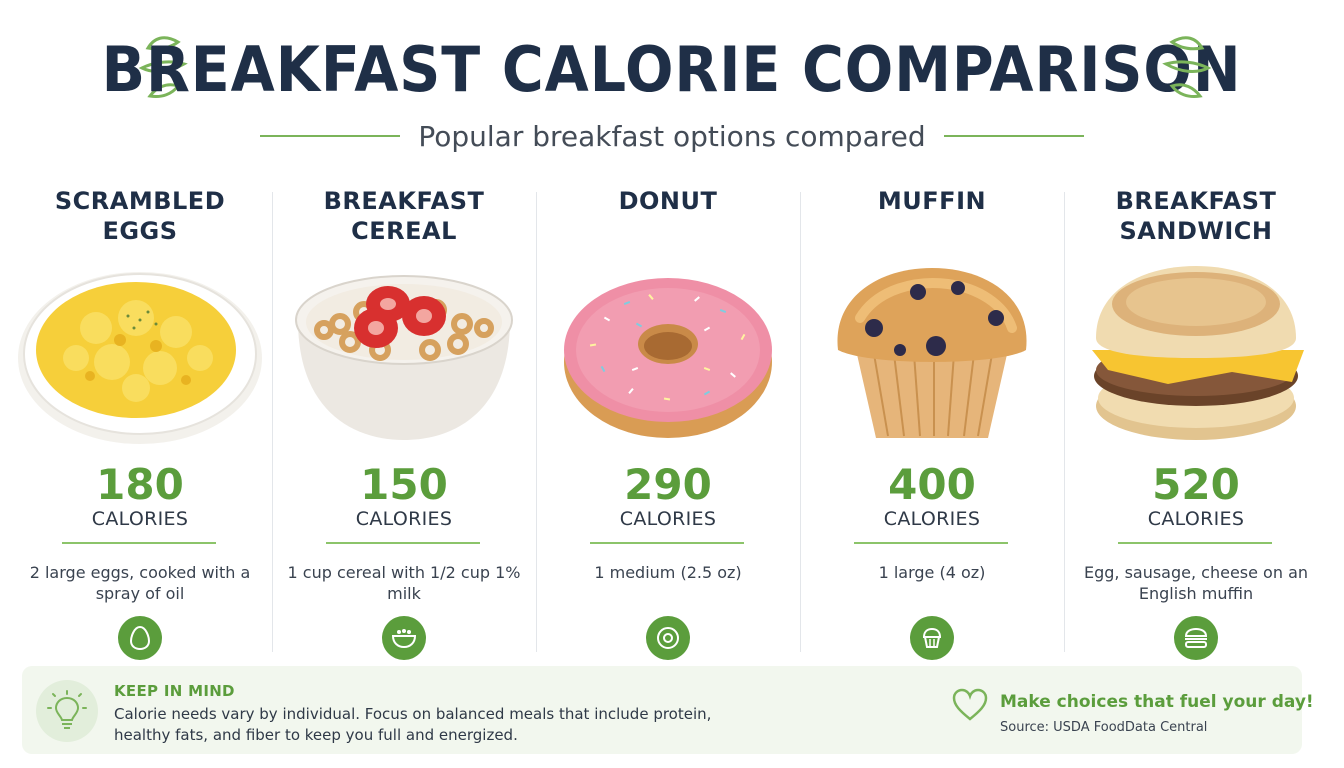 Image resolution: width=1344 pixels, height=768 pixels. Describe the element at coordinates (668, 201) in the screenshot. I see `food-name-line: DONUT` at that location.